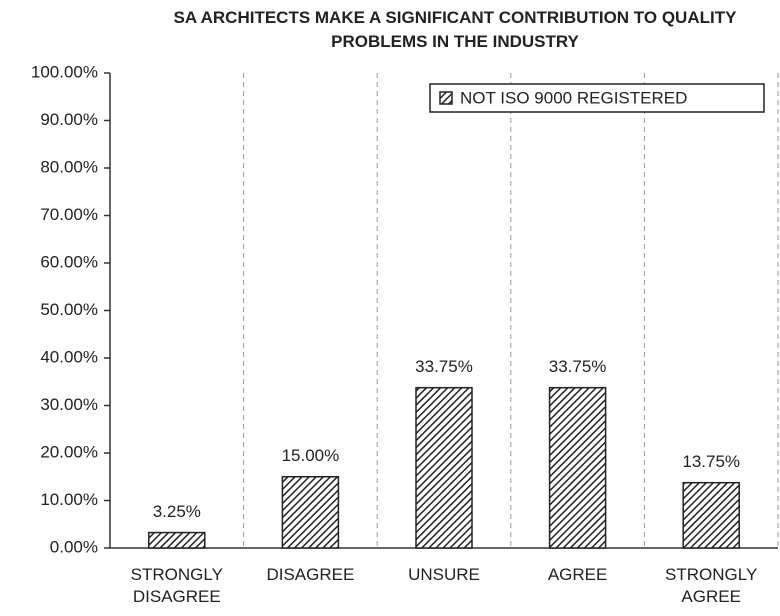 Image resolution: width=780 pixels, height=616 pixels. What do you see at coordinates (69, 451) in the screenshot?
I see `y-tick-label: 20.00%` at bounding box center [69, 451].